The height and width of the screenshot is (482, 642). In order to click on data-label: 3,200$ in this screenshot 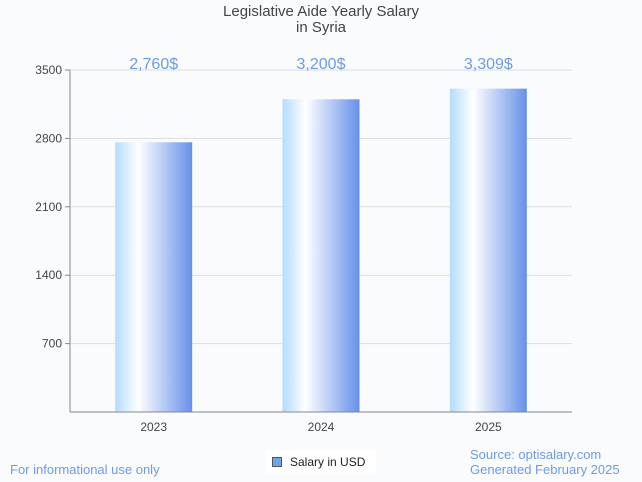, I will do `click(321, 64)`.